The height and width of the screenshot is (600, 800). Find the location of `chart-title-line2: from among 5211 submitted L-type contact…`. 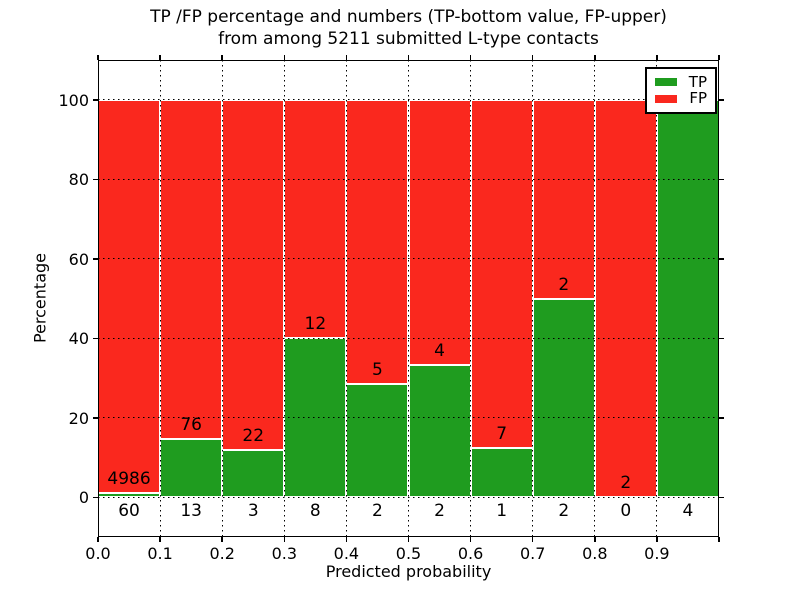

chart-title-line2: from among 5211 submitted L-type contact… is located at coordinates (408, 39).